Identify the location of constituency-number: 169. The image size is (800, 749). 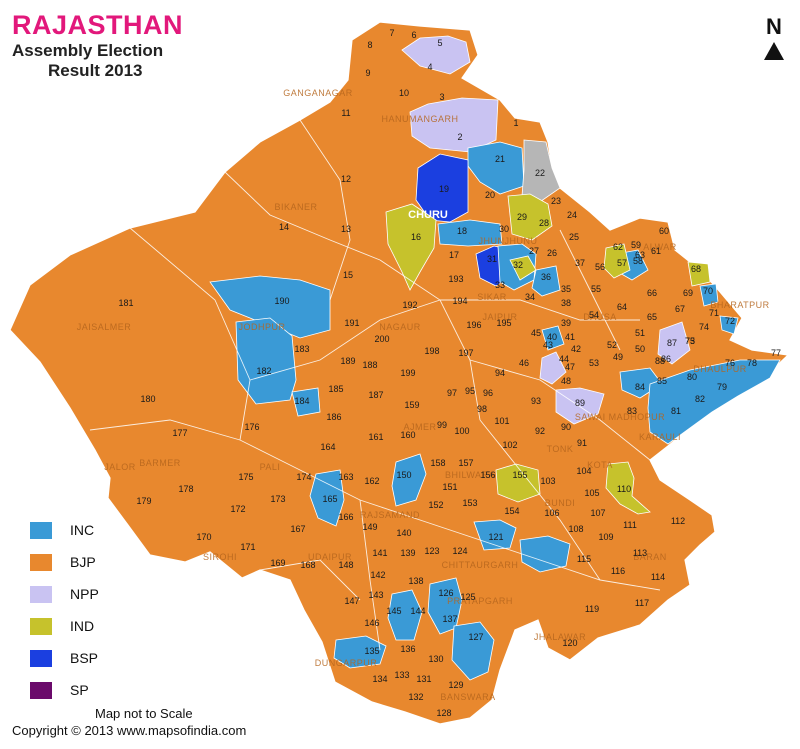
(277, 563).